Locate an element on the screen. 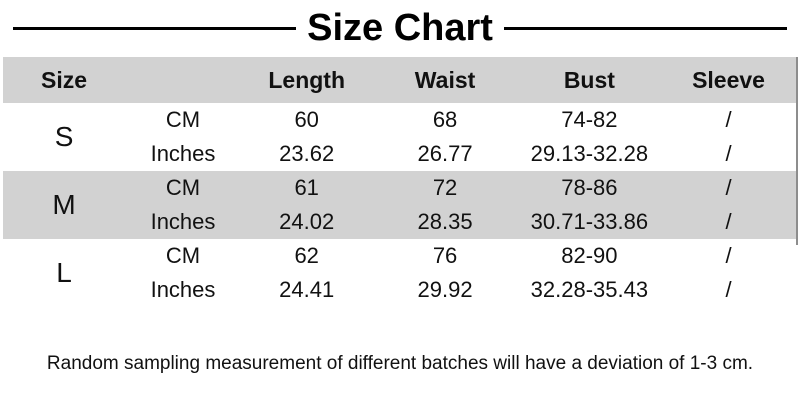 The width and height of the screenshot is (800, 409). bust-value: 30.71-33.86 is located at coordinates (589, 221).